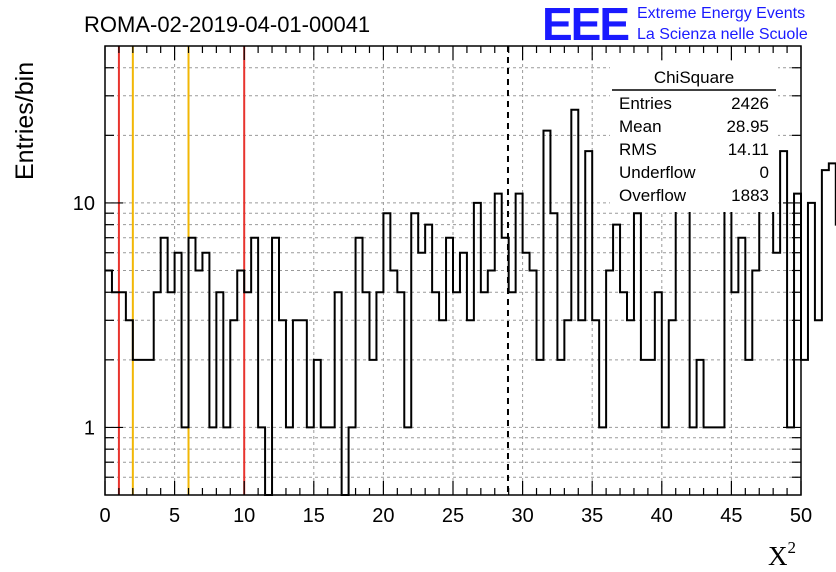 The image size is (836, 572). Describe the element at coordinates (522, 516) in the screenshot. I see `x-tick-label: 30` at that location.